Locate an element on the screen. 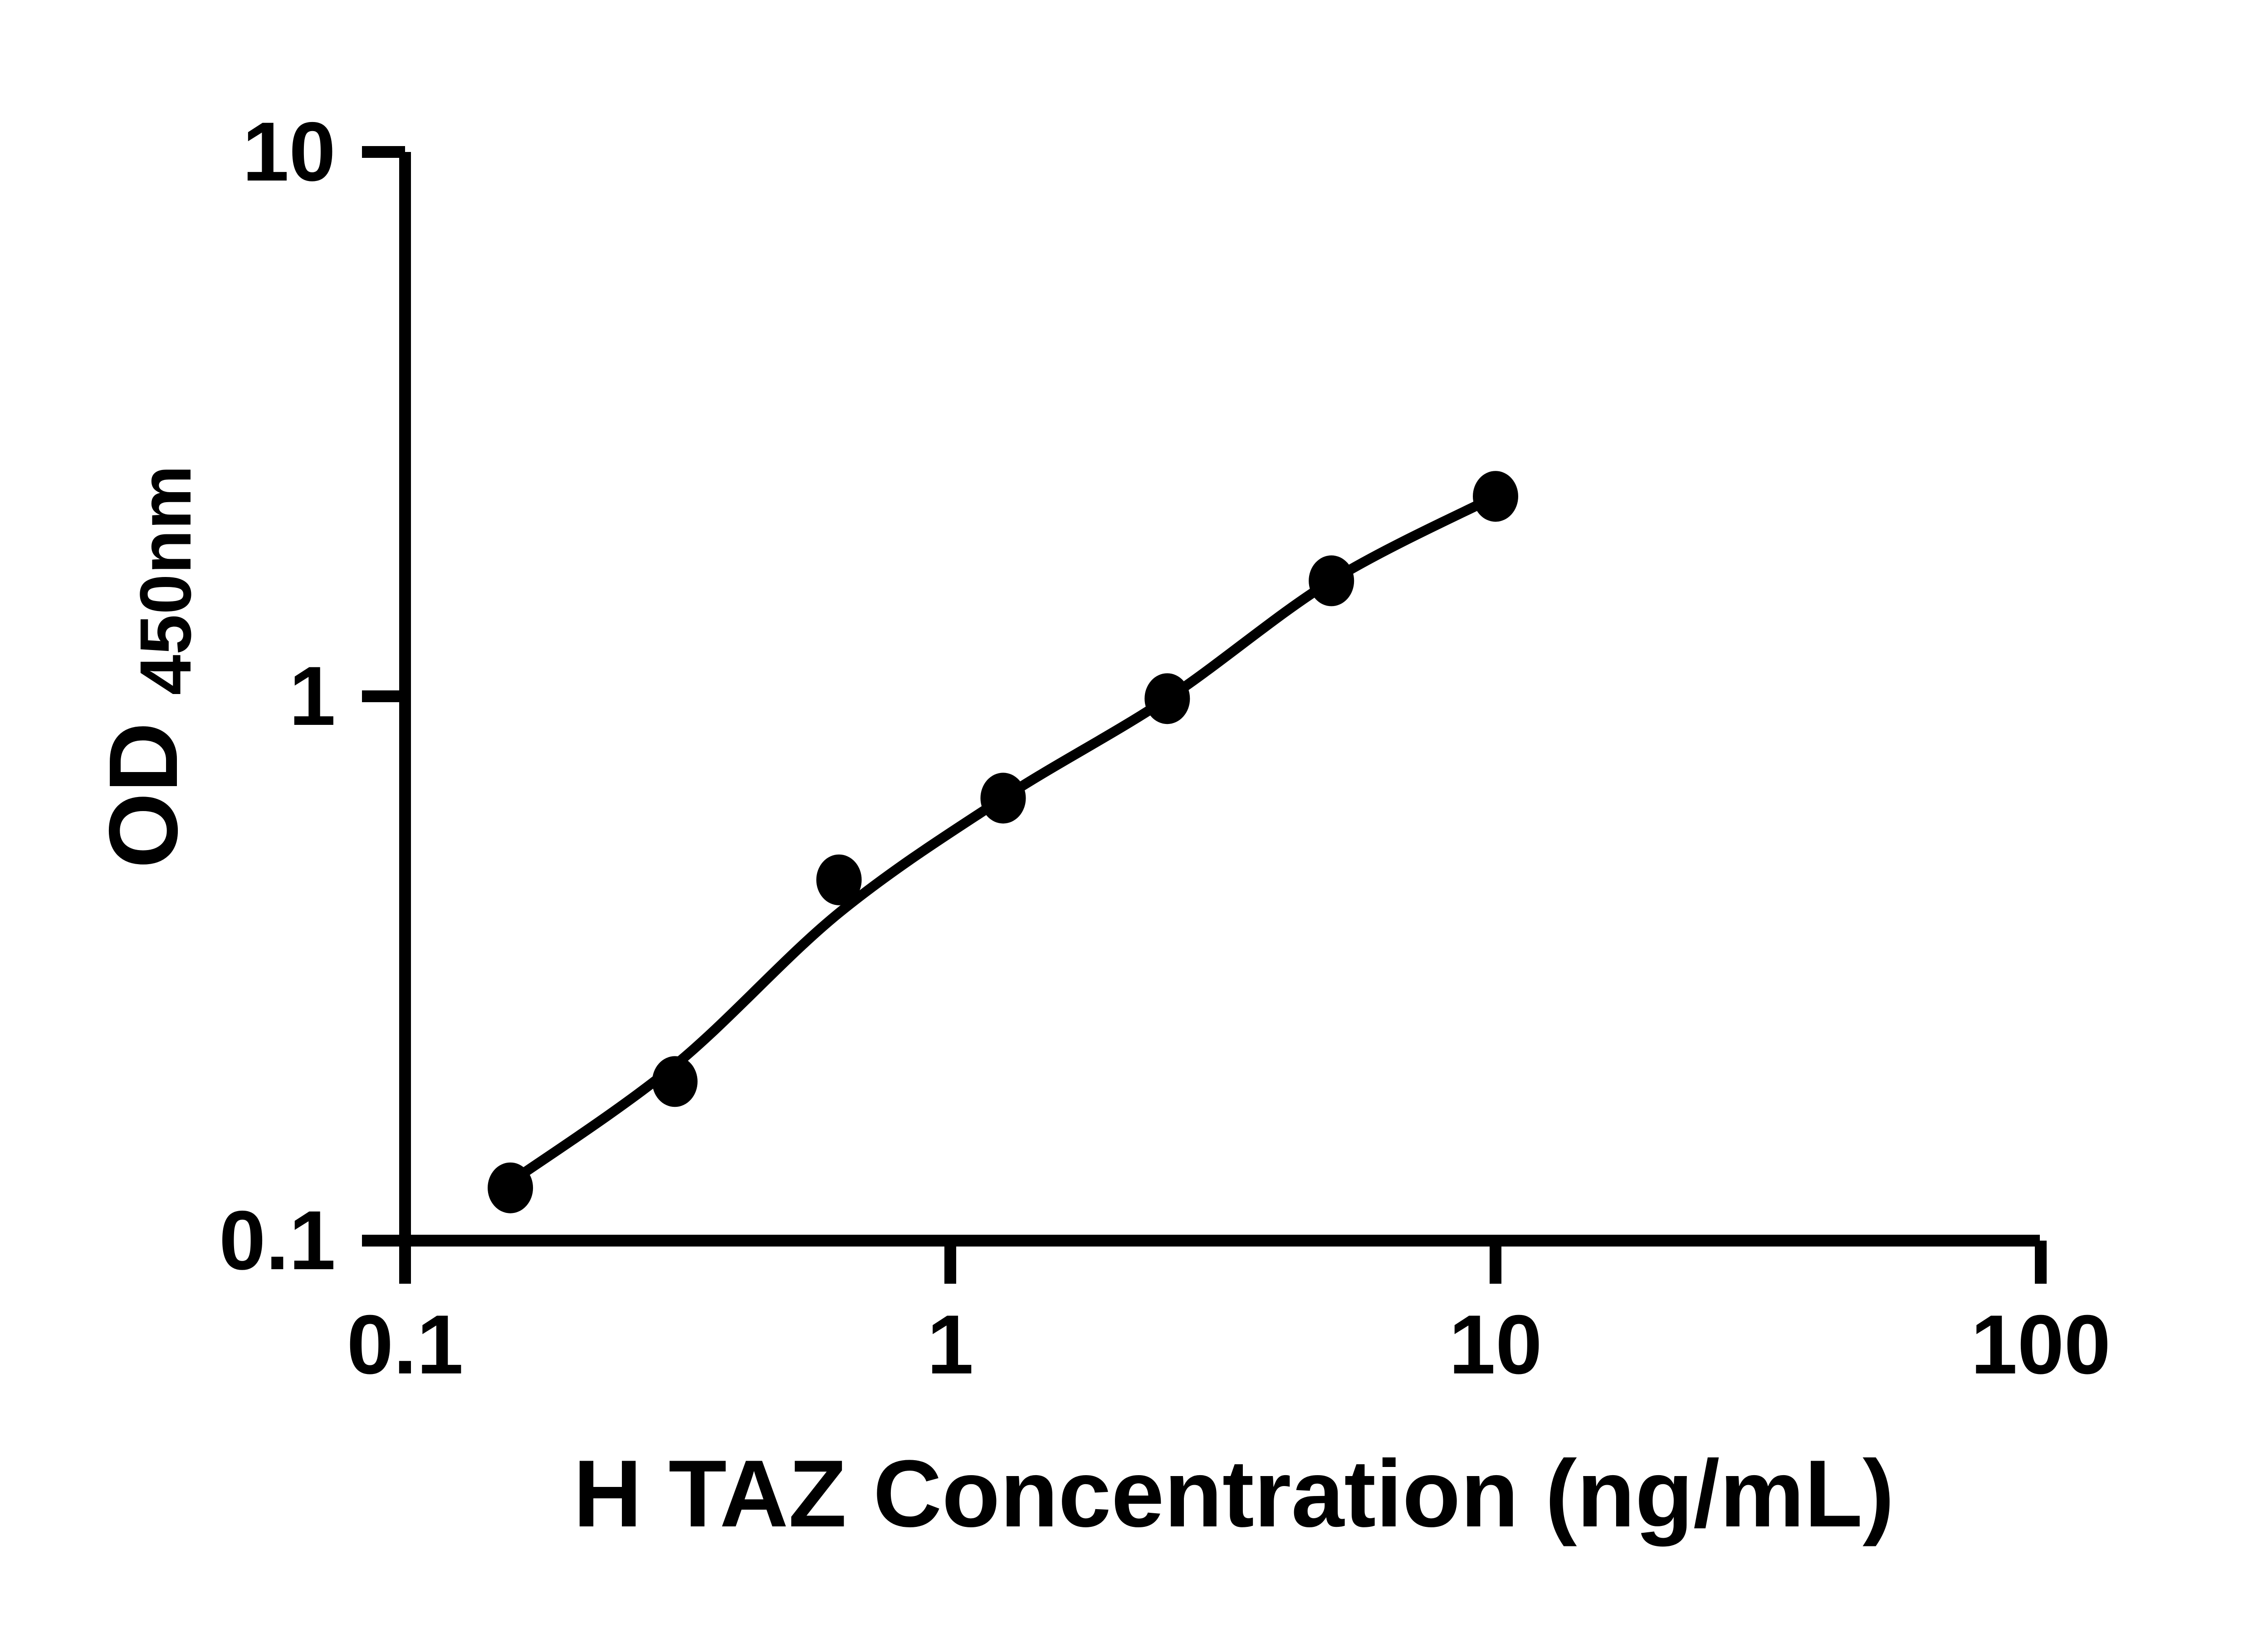  y-tick-label: 10 is located at coordinates (289, 152).